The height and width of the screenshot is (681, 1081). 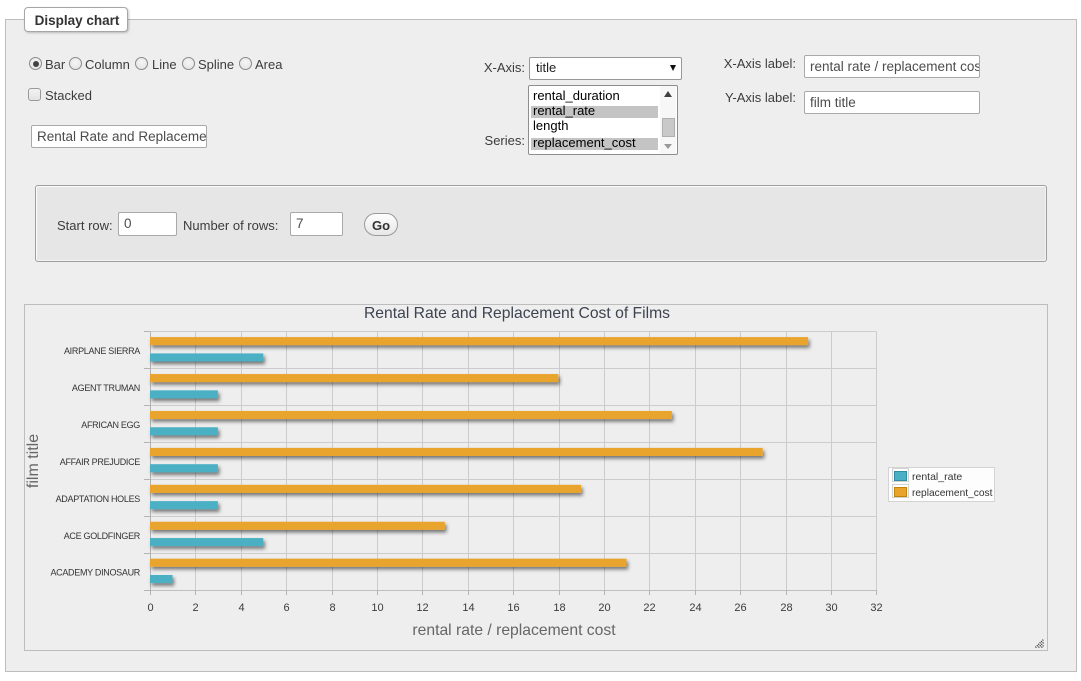 What do you see at coordinates (110, 425) in the screenshot?
I see `svg-text: AFRICAN EGG` at bounding box center [110, 425].